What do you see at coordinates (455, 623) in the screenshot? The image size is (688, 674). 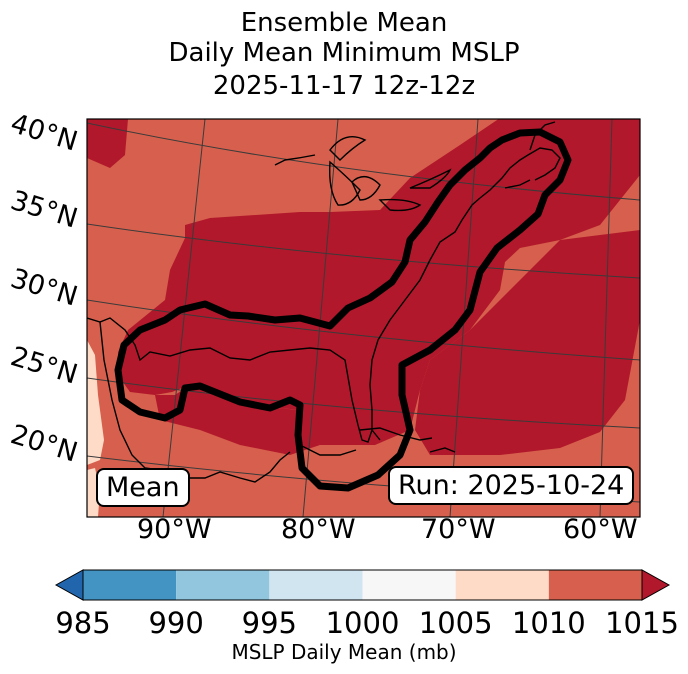 I see `colorbar-tick-label: 1005` at bounding box center [455, 623].